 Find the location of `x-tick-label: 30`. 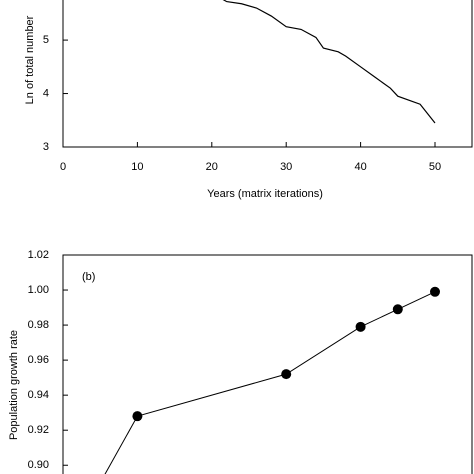

x-tick-label: 30 is located at coordinates (286, 167).